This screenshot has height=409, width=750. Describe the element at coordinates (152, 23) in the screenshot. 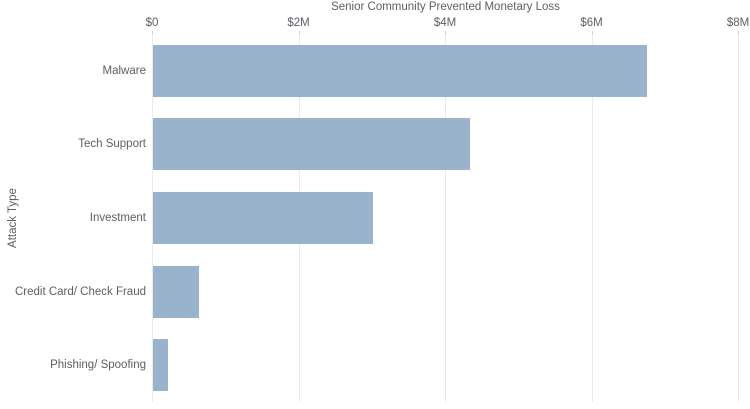

I see `x-tick-label-0: $0` at that location.